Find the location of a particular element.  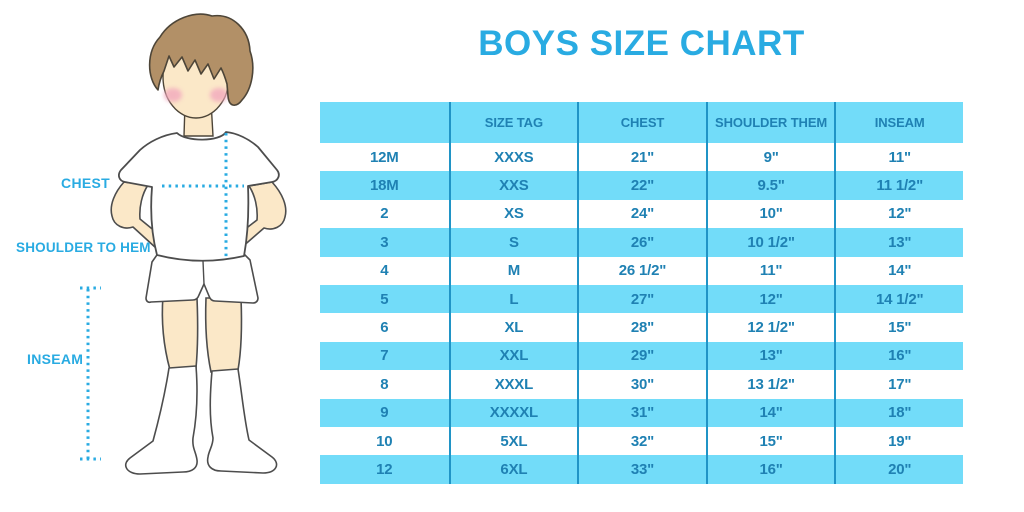

value-cell: 26" is located at coordinates (641, 242).